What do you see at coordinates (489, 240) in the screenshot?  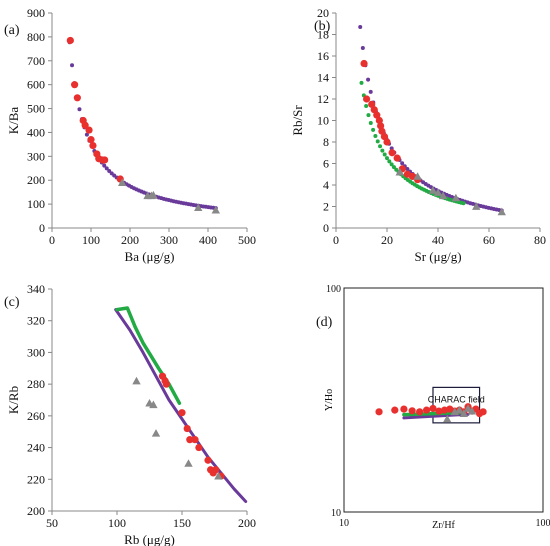 I see `x-tick-label: 60` at bounding box center [489, 240].